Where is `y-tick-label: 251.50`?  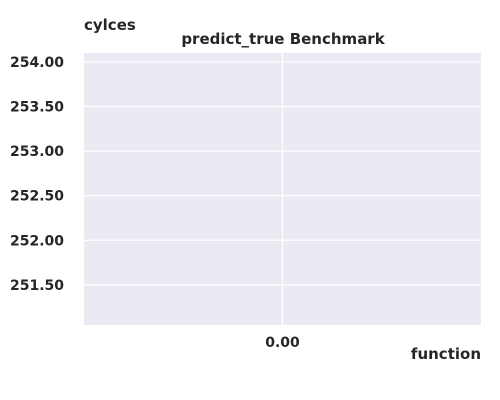 y-tick-label: 251.50 is located at coordinates (37, 286).